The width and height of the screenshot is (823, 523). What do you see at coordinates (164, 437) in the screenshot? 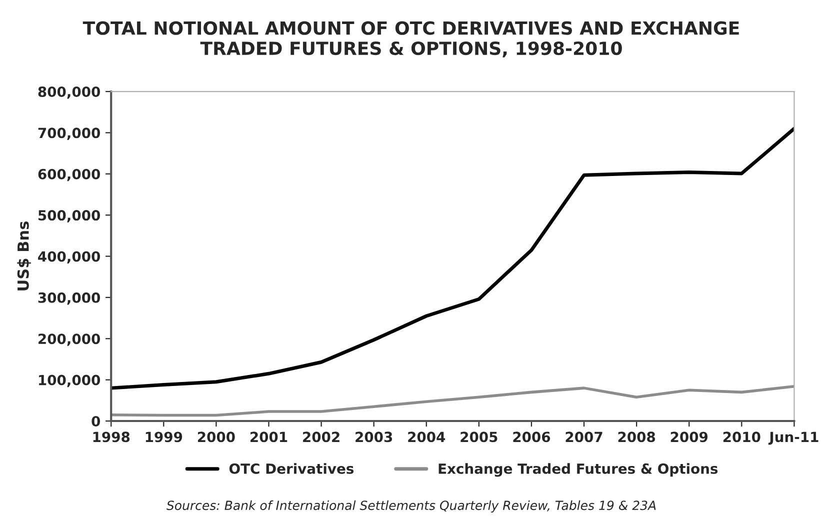
I see `x-tick-label: 1999` at bounding box center [164, 437].